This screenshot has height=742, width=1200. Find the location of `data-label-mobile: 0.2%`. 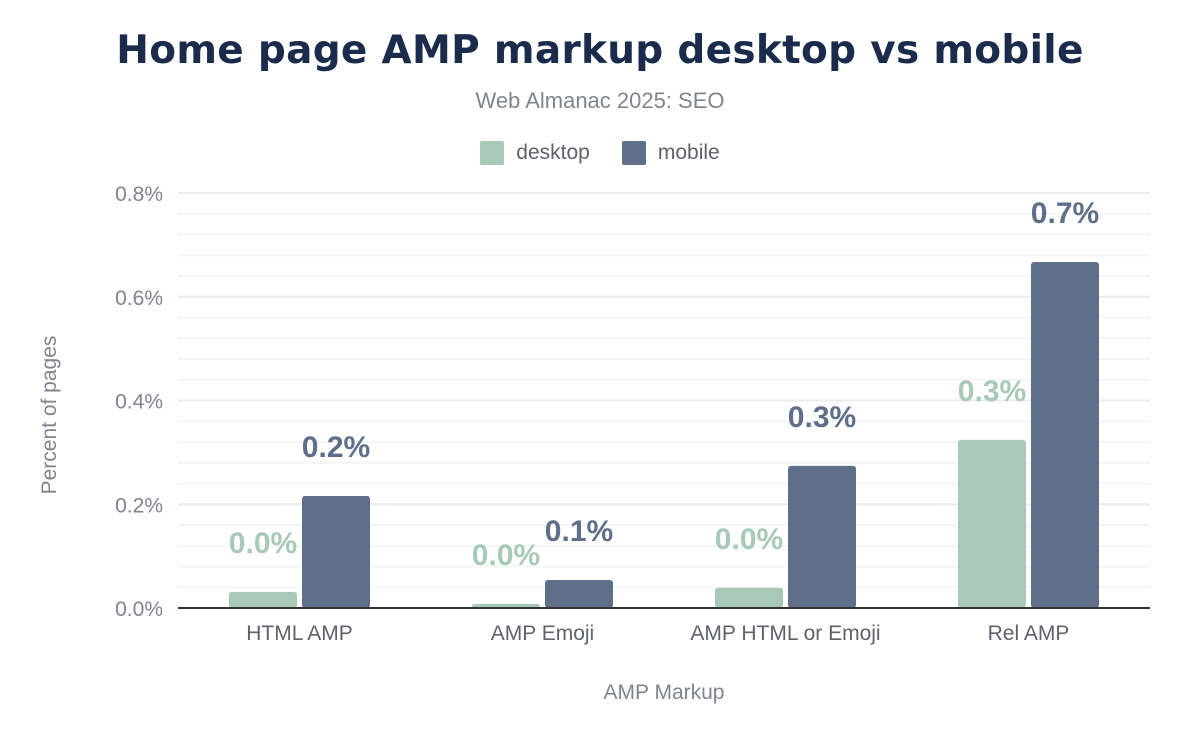

data-label-mobile: 0.2% is located at coordinates (336, 447).